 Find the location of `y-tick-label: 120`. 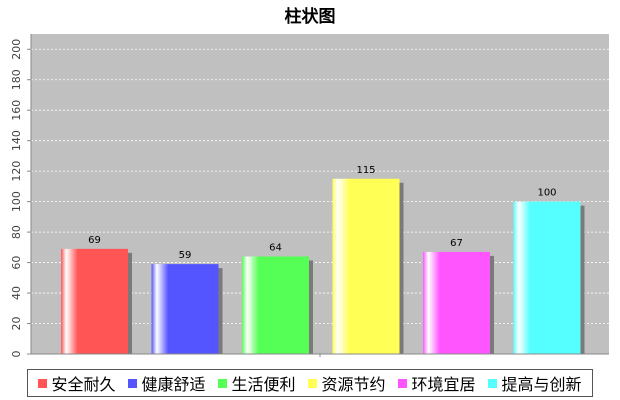

y-tick-label: 120 is located at coordinates (16, 171).